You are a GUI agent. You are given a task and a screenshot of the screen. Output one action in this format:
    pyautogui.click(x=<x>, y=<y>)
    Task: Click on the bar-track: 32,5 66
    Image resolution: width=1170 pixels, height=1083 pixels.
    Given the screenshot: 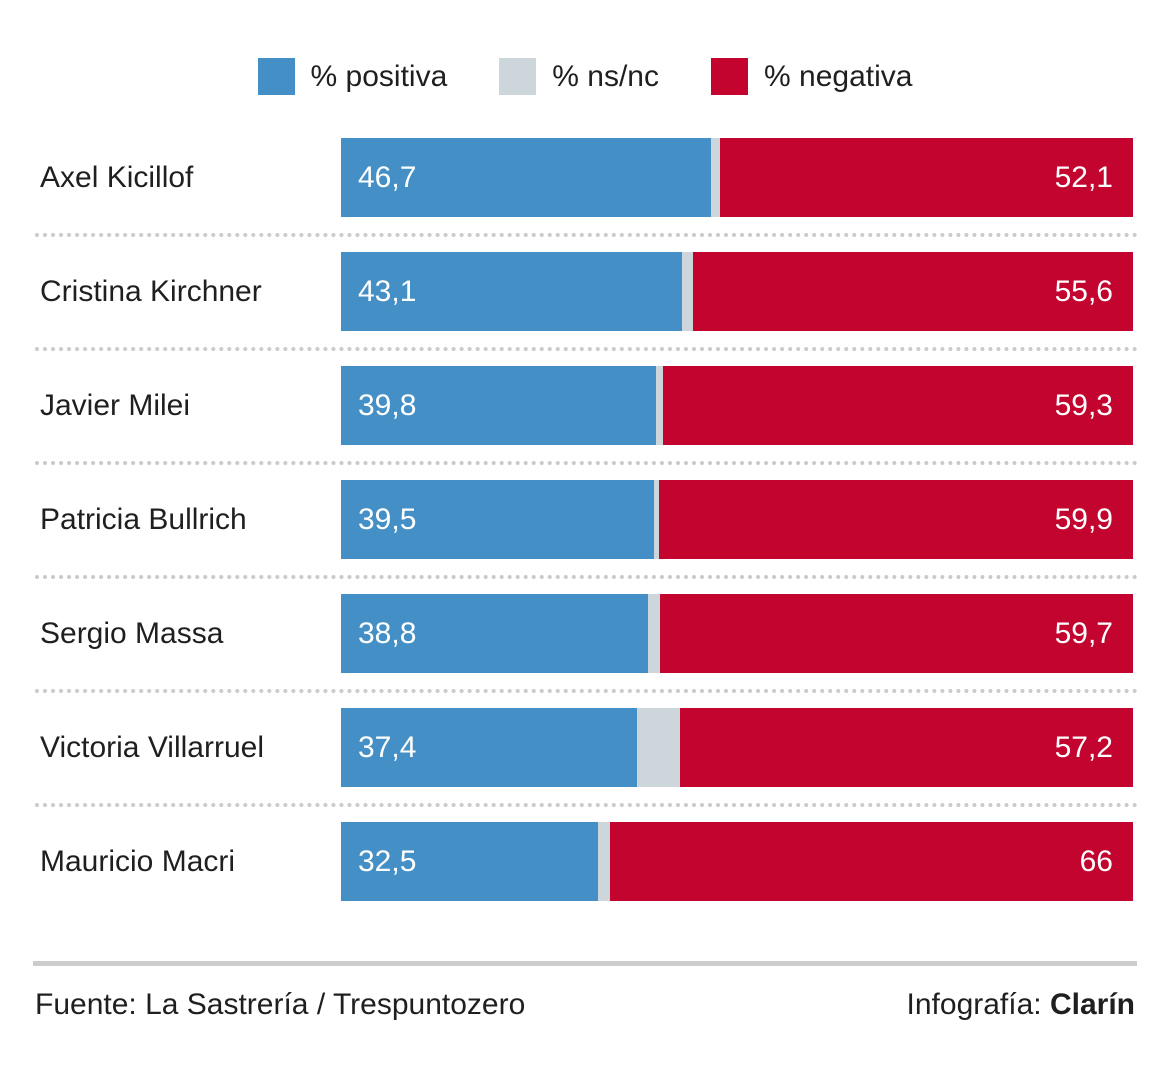 What is the action you would take?
    pyautogui.click(x=737, y=861)
    